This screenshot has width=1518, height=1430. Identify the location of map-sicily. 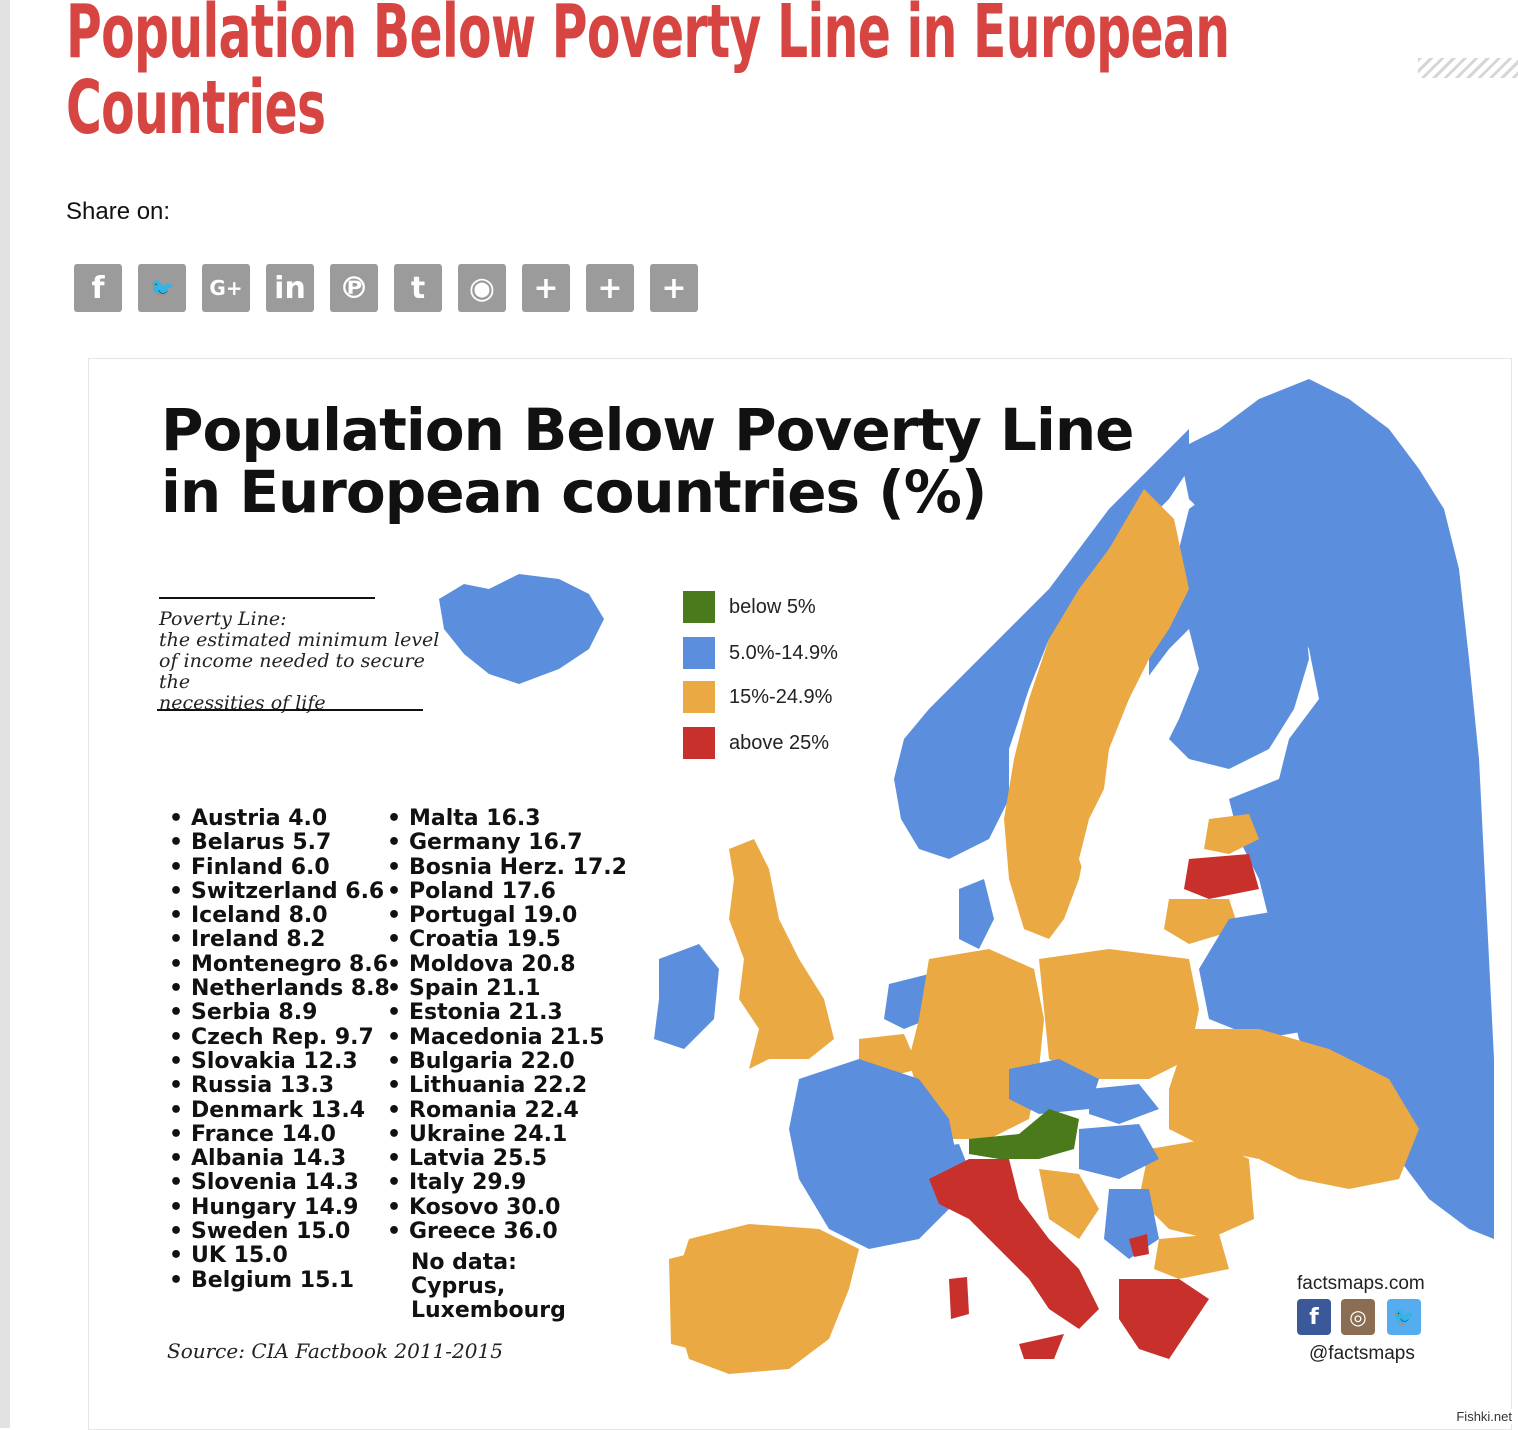
(1041, 1346).